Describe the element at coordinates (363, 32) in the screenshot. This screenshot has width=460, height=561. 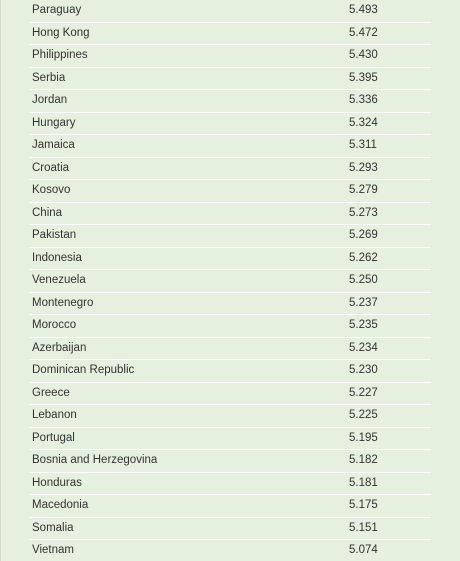
I see `country-score: 5.472` at that location.